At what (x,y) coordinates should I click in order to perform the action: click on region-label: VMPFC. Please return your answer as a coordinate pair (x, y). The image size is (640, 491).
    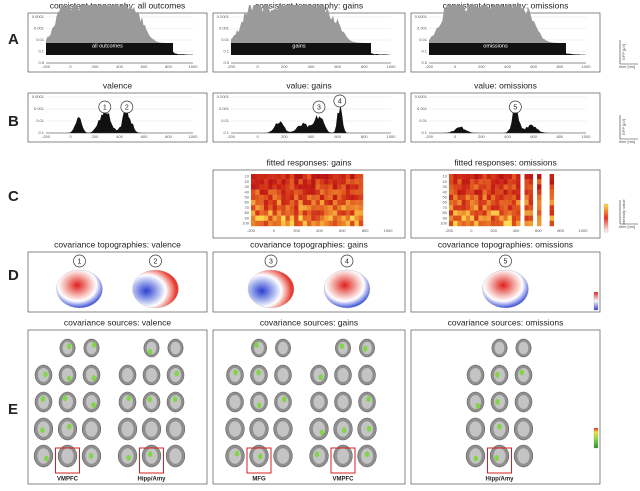
    Looking at the image, I should click on (344, 480).